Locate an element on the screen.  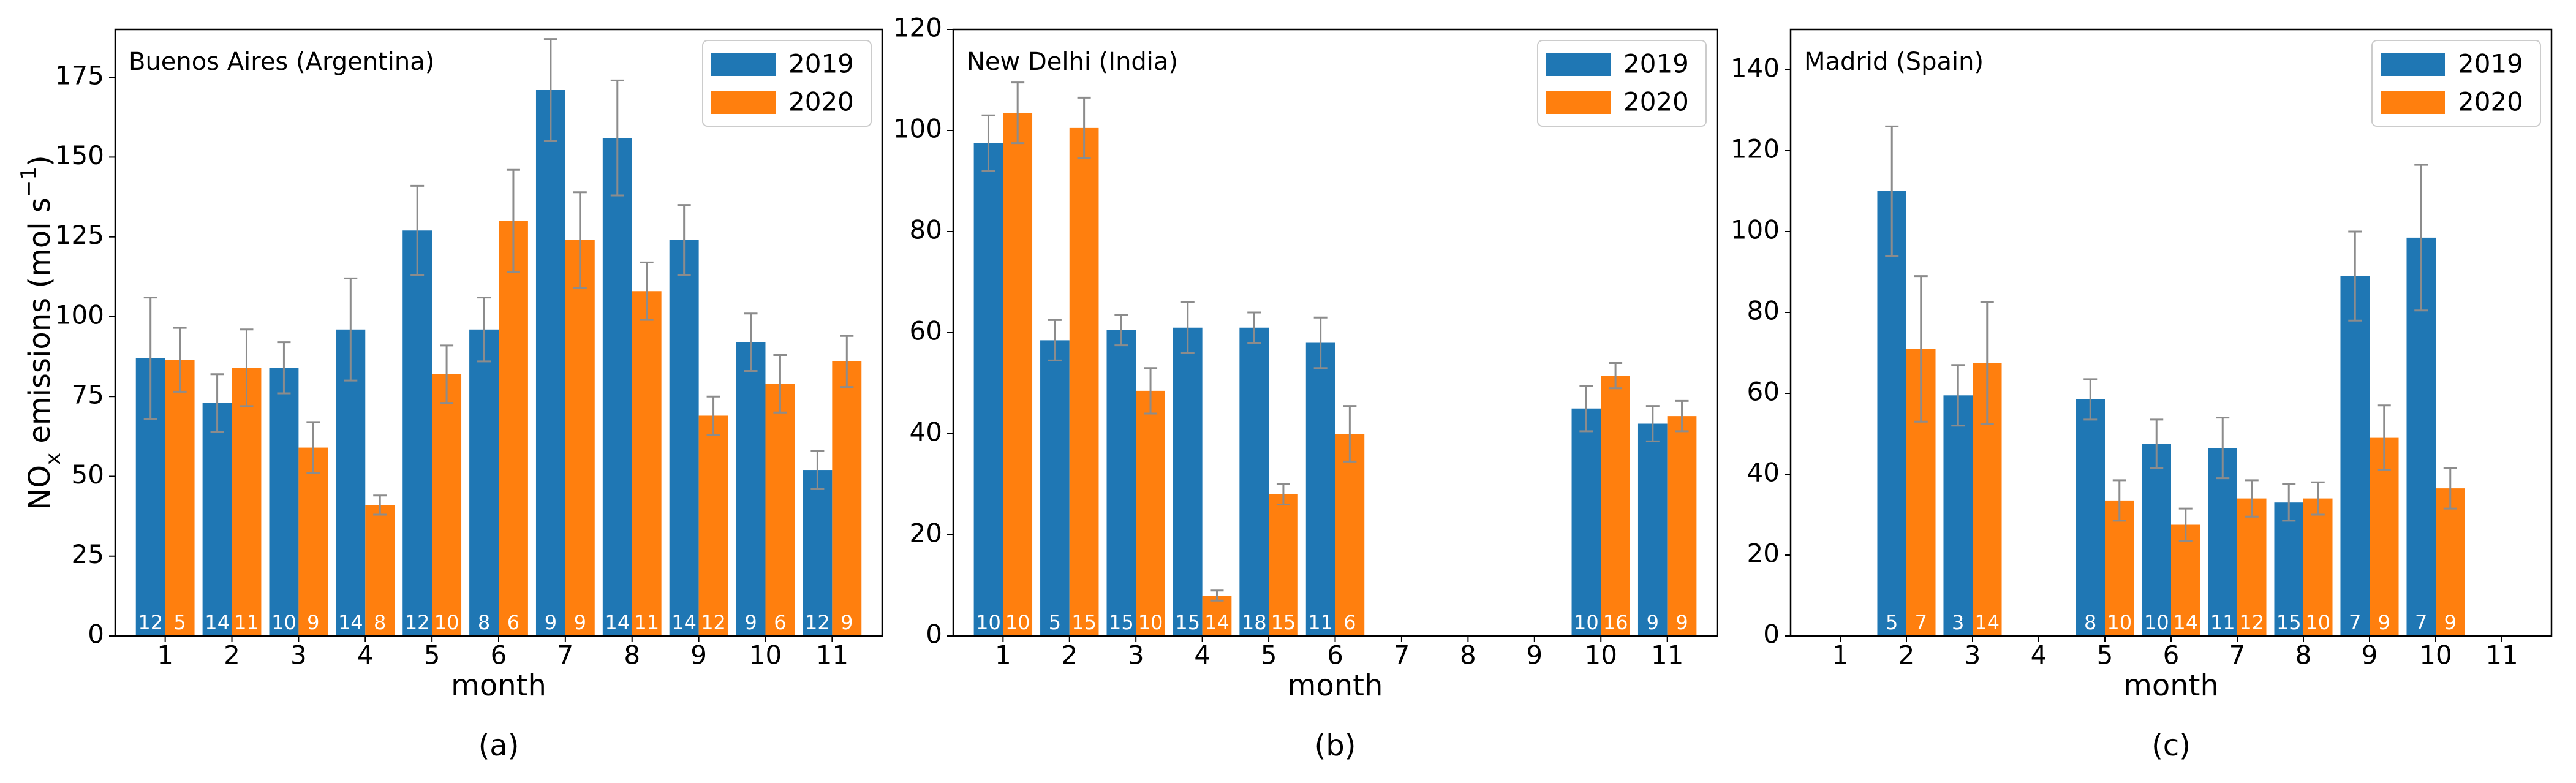
y-label-part: ) is located at coordinates (40, 161).